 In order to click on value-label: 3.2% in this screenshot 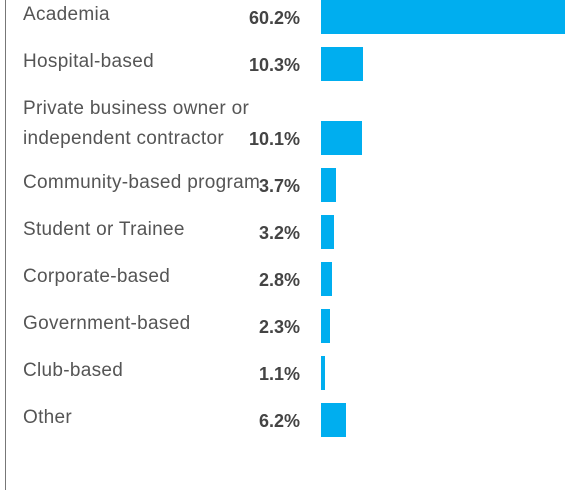, I will do `click(279, 233)`.